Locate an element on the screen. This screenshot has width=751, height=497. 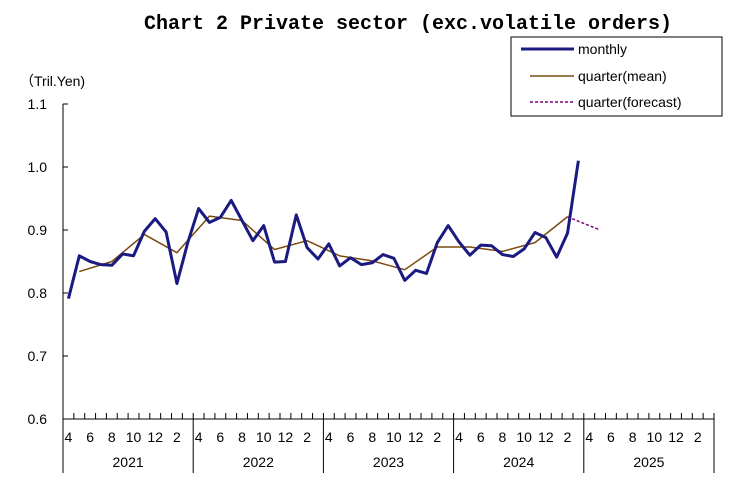
legend-label-quarter-forecast: quarter(forecast) is located at coordinates (629, 102).